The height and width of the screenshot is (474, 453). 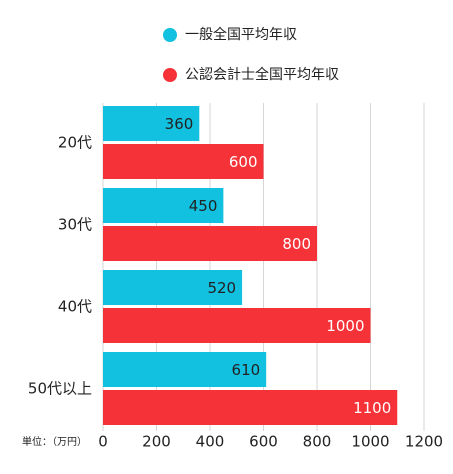 What do you see at coordinates (203, 206) in the screenshot?
I see `value-label: 450` at bounding box center [203, 206].